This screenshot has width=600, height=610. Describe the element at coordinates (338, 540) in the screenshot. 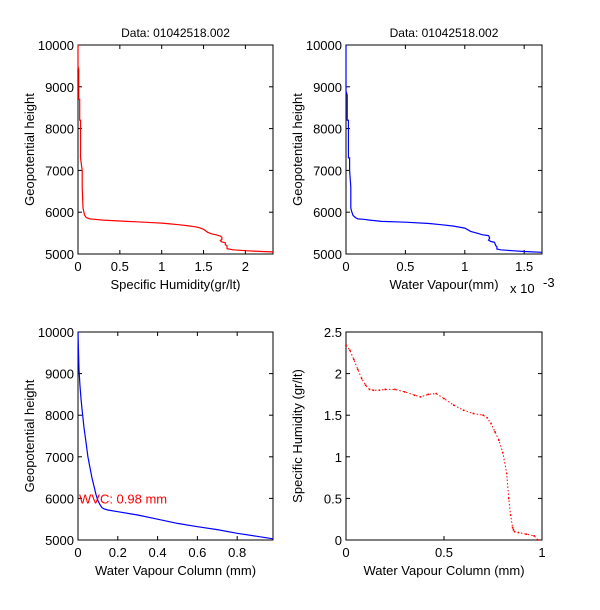

I see `y-tick-label: 0` at that location.